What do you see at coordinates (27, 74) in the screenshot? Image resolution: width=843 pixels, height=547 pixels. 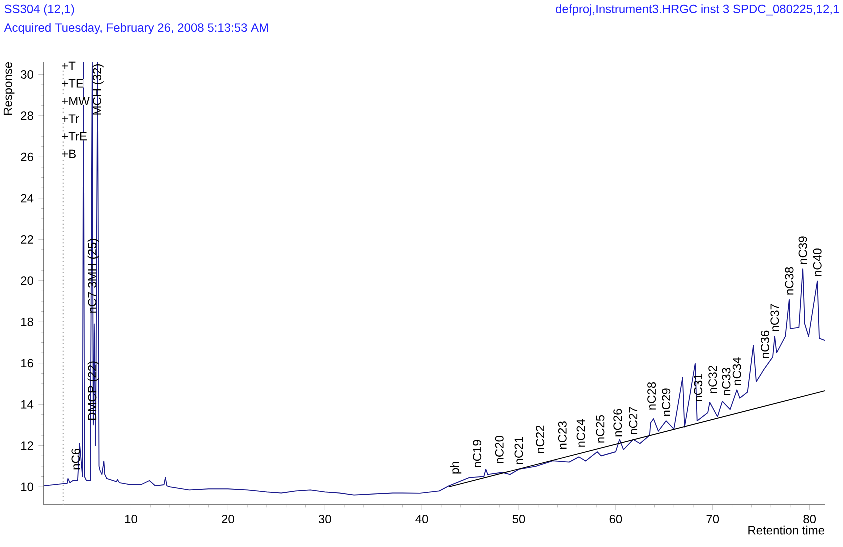 I see `y-tick-label: 30` at bounding box center [27, 74].